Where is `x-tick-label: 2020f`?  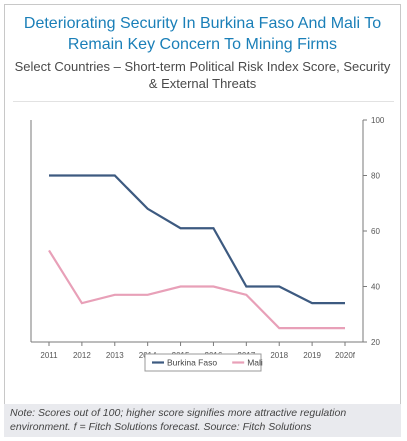 x-tick-label: 2020f is located at coordinates (345, 355).